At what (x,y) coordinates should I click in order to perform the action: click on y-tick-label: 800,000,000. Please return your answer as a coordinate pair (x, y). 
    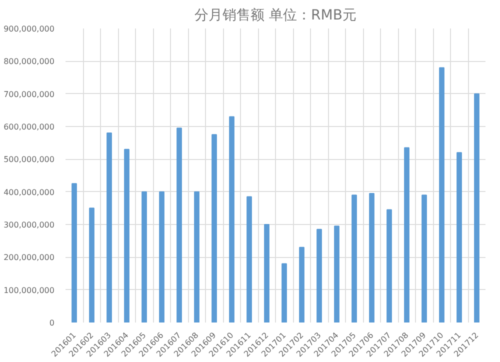
    Looking at the image, I should click on (29, 61).